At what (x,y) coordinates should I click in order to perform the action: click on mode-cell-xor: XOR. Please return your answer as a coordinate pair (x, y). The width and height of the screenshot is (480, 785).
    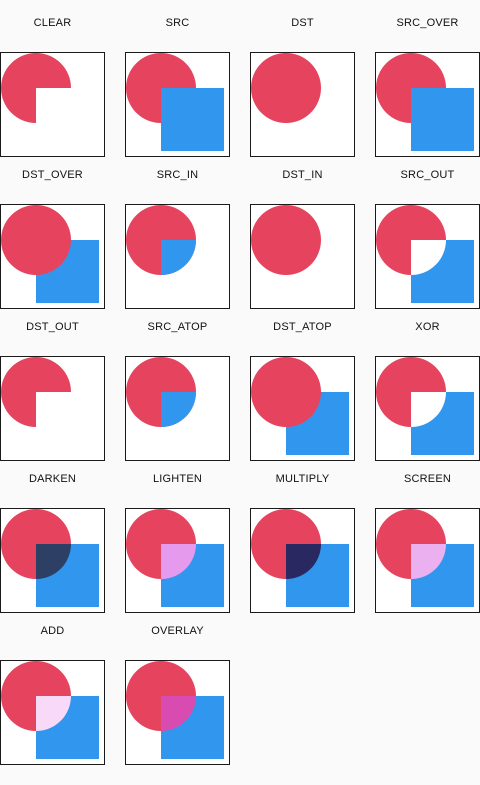
    Looking at the image, I should click on (427, 387).